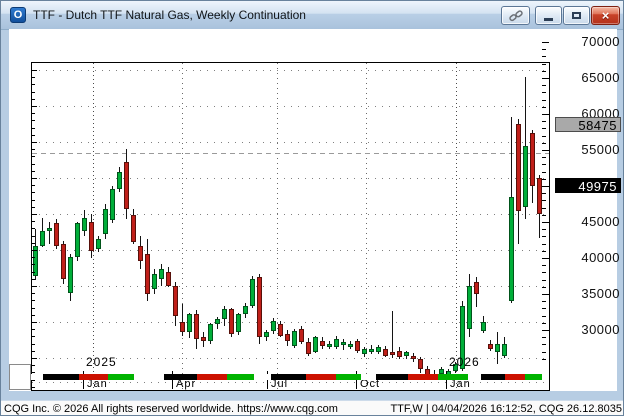 This screenshot has height=416, width=624. I want to click on y-axis-label: 45000, so click(600, 221).